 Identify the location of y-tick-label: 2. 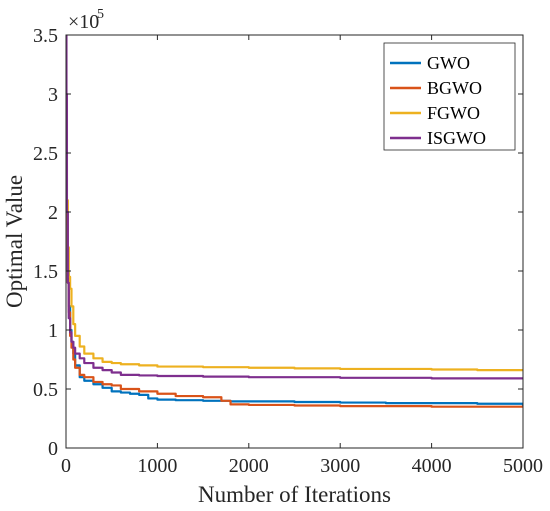
(53, 213).